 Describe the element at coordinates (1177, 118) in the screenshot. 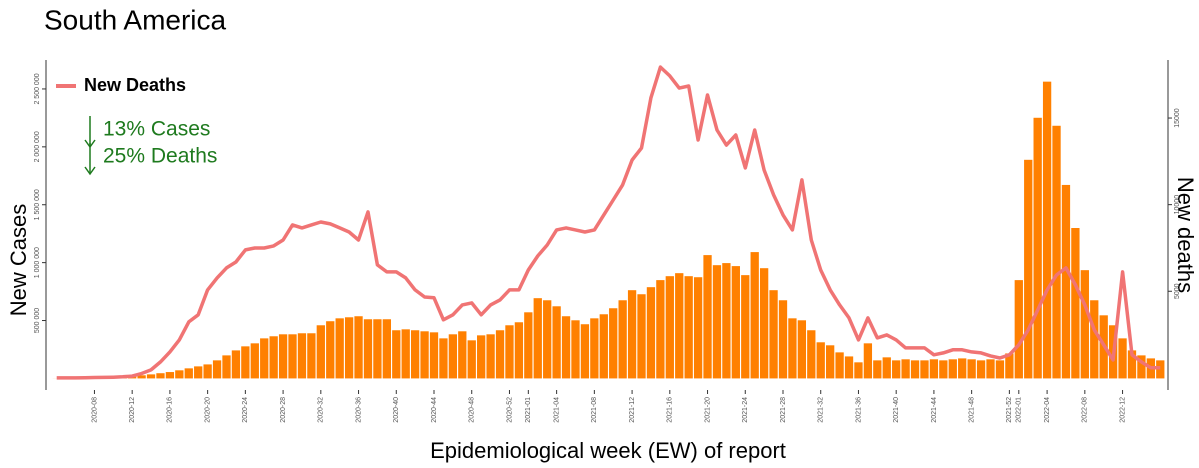

I see `y2-tick-label: 15000` at that location.